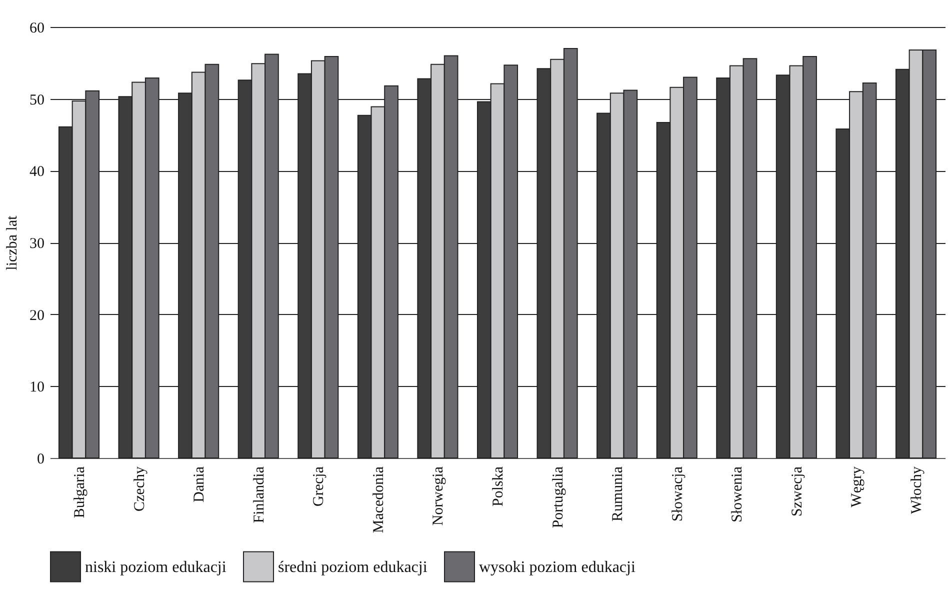 The image size is (949, 590). I want to click on legend-label: wysoki poziom edukacji, so click(557, 567).